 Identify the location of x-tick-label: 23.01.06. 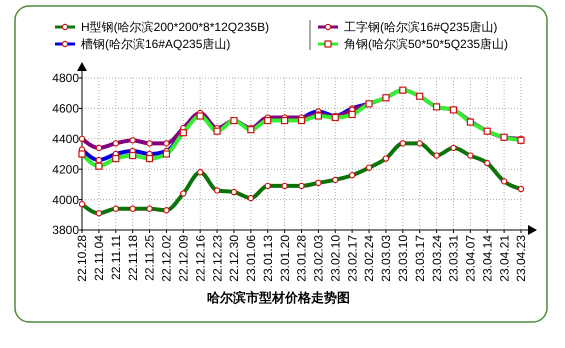
(251, 258).